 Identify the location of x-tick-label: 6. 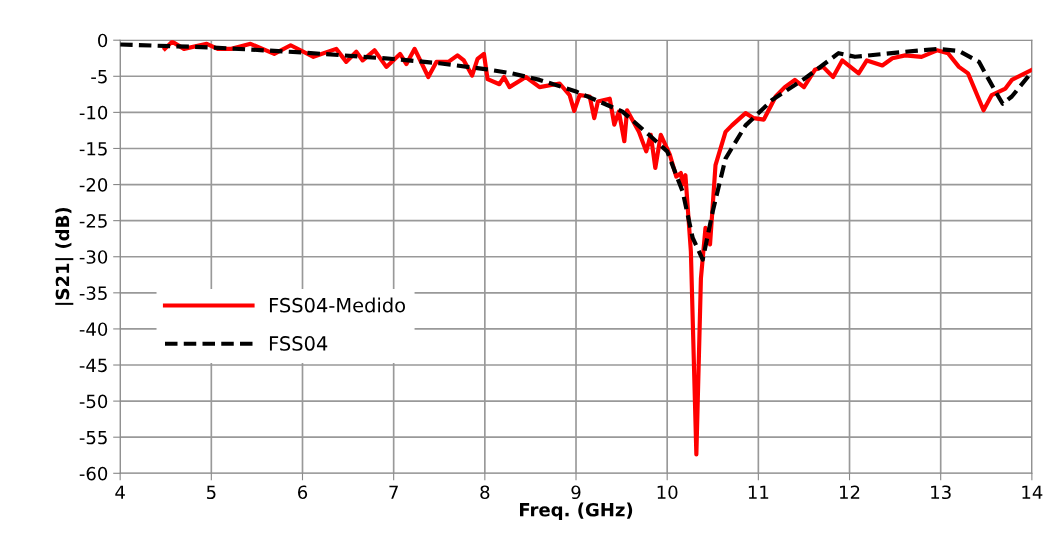
(303, 492).